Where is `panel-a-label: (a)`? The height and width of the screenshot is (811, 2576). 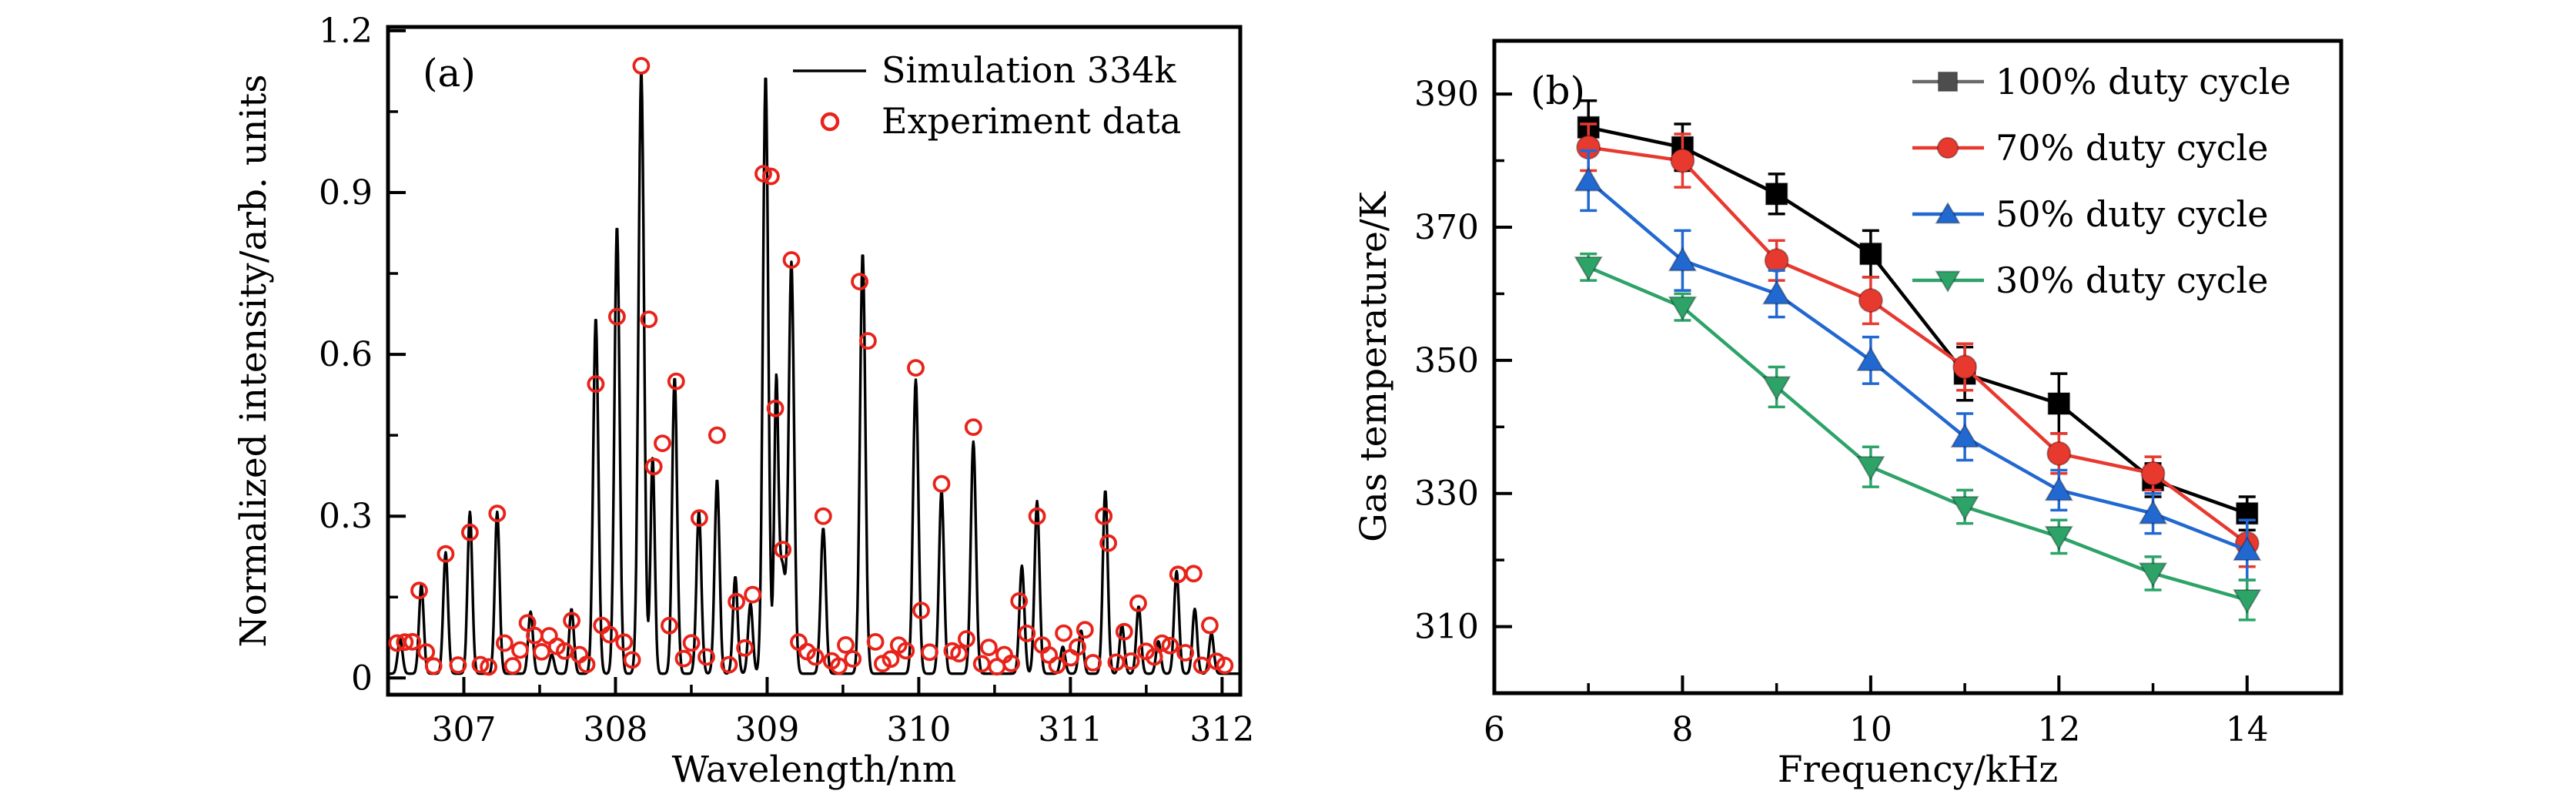
panel-a-label: (a) is located at coordinates (450, 73).